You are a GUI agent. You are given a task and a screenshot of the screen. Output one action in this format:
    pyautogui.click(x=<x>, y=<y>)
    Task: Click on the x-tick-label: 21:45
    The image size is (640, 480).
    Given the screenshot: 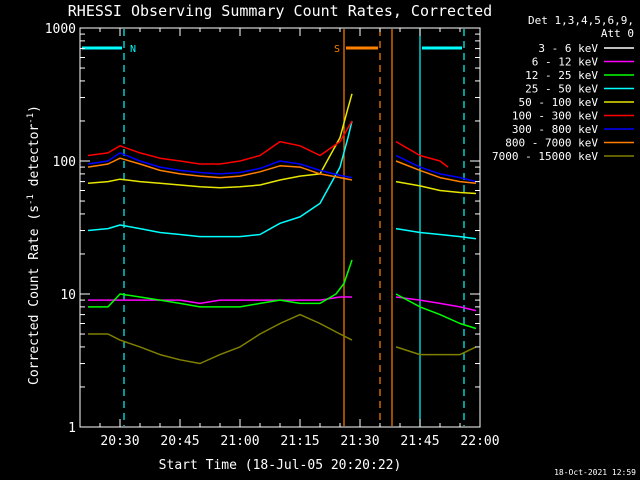 What is the action you would take?
    pyautogui.click(x=419, y=441)
    